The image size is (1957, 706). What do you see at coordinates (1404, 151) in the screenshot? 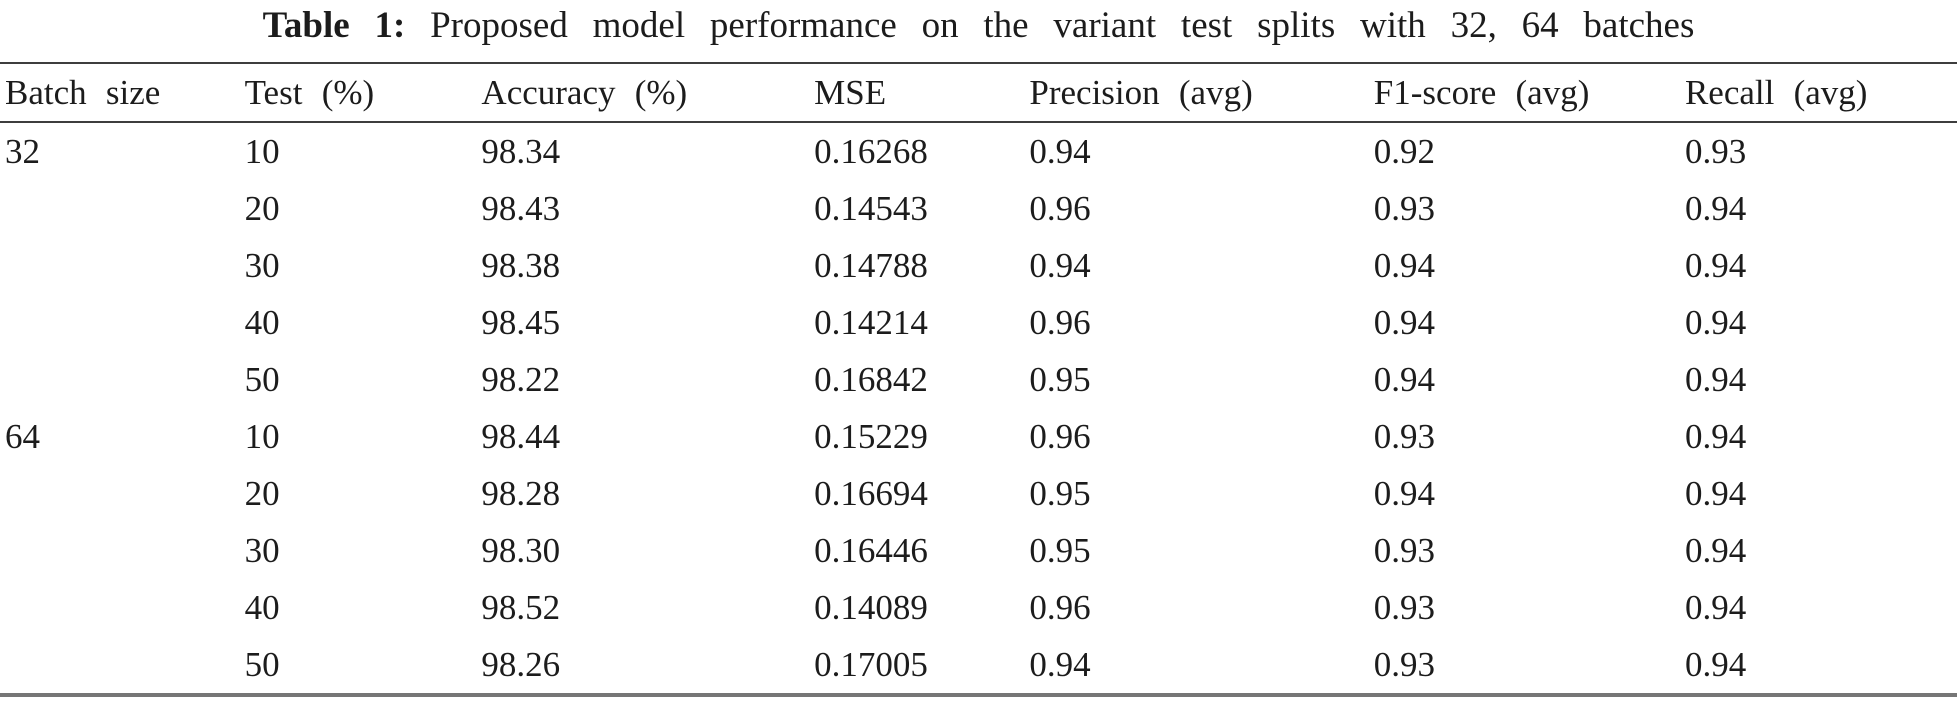
I see `cell-f1-score: 0.92` at bounding box center [1404, 151].